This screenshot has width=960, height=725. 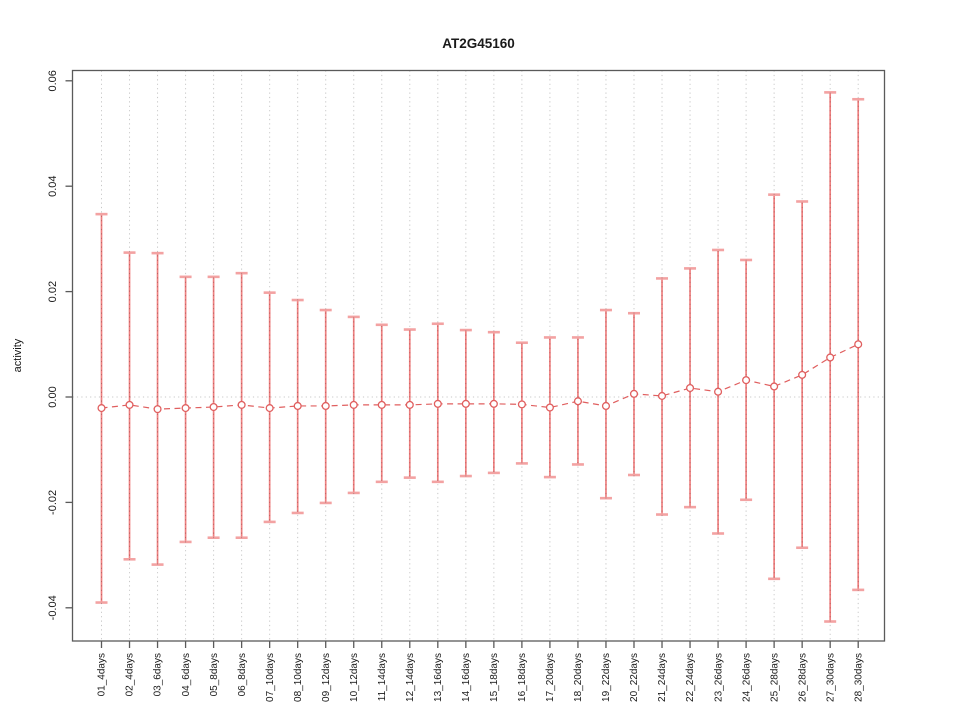 I want to click on x-tick-label: 15_18days, so click(x=494, y=677).